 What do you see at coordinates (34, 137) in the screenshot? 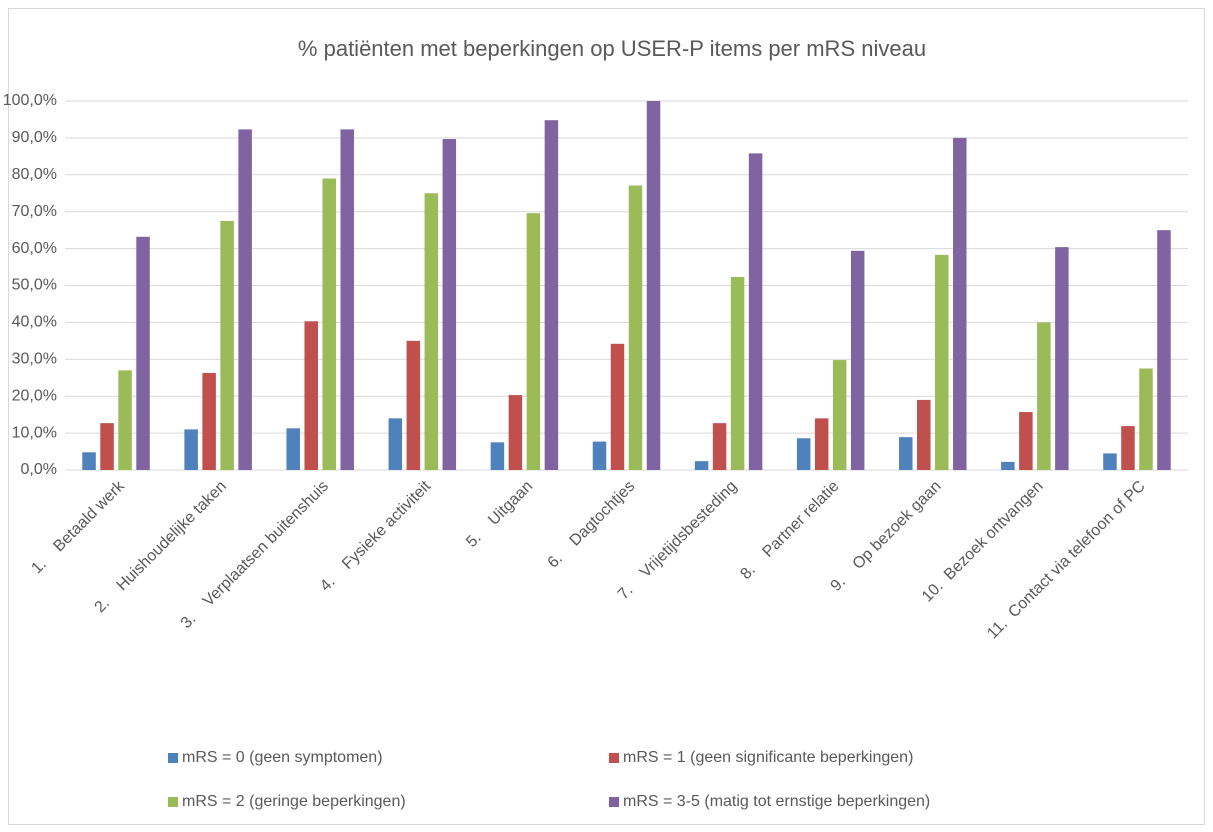
I see `y-tick-label: 90,0%` at bounding box center [34, 137].